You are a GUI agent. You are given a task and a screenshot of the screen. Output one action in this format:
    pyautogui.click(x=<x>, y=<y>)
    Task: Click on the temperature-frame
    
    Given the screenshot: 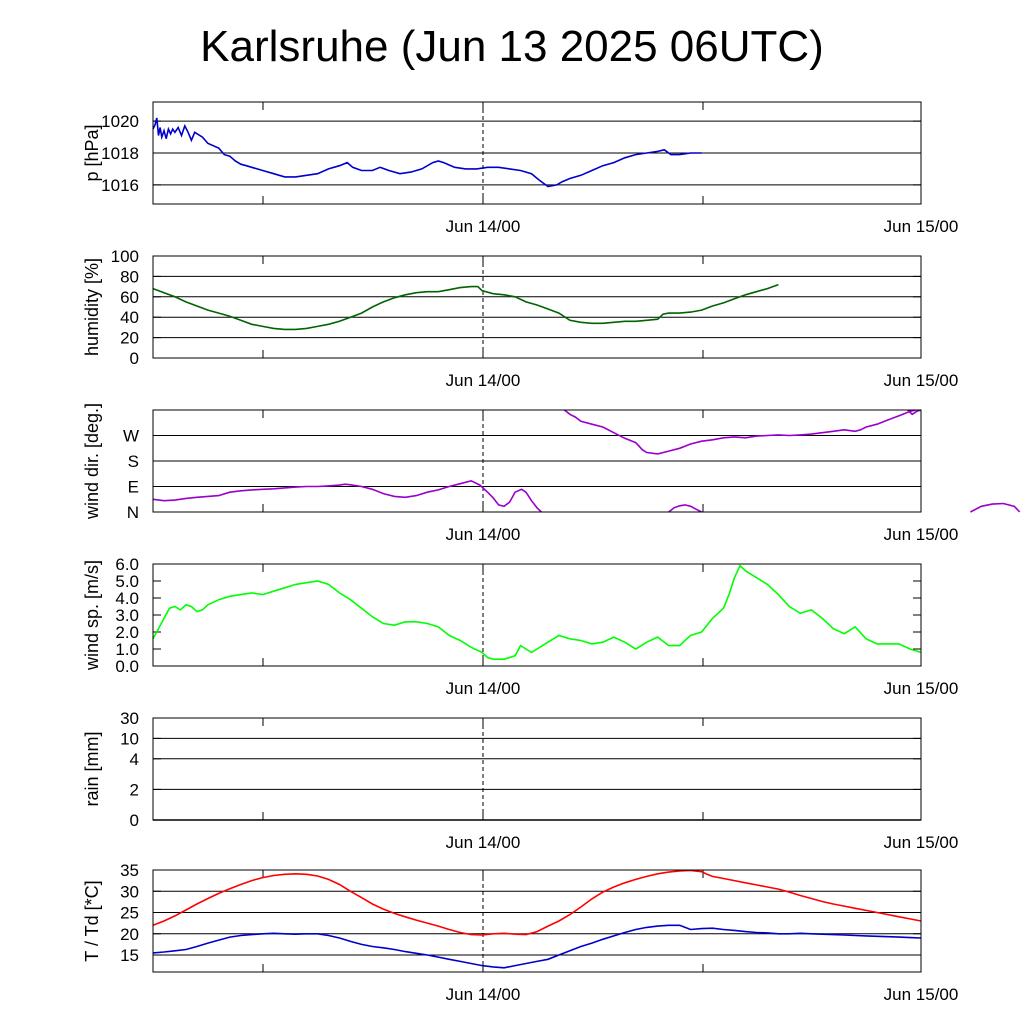 What is the action you would take?
    pyautogui.click(x=537, y=921)
    